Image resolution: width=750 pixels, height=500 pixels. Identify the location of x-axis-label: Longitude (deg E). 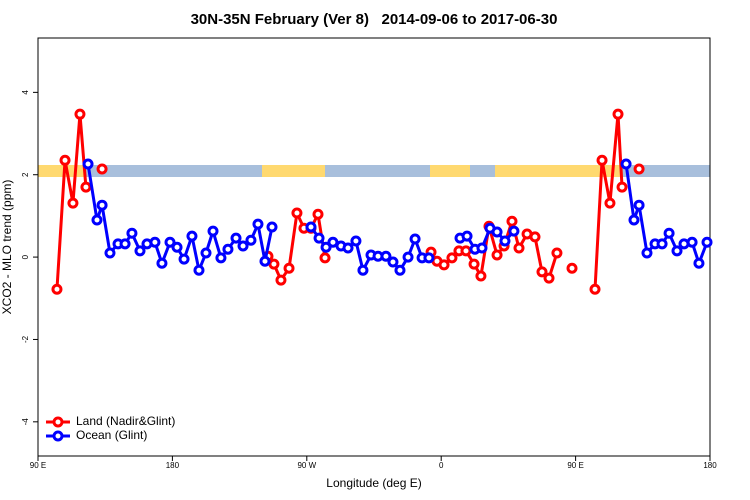
(373, 483).